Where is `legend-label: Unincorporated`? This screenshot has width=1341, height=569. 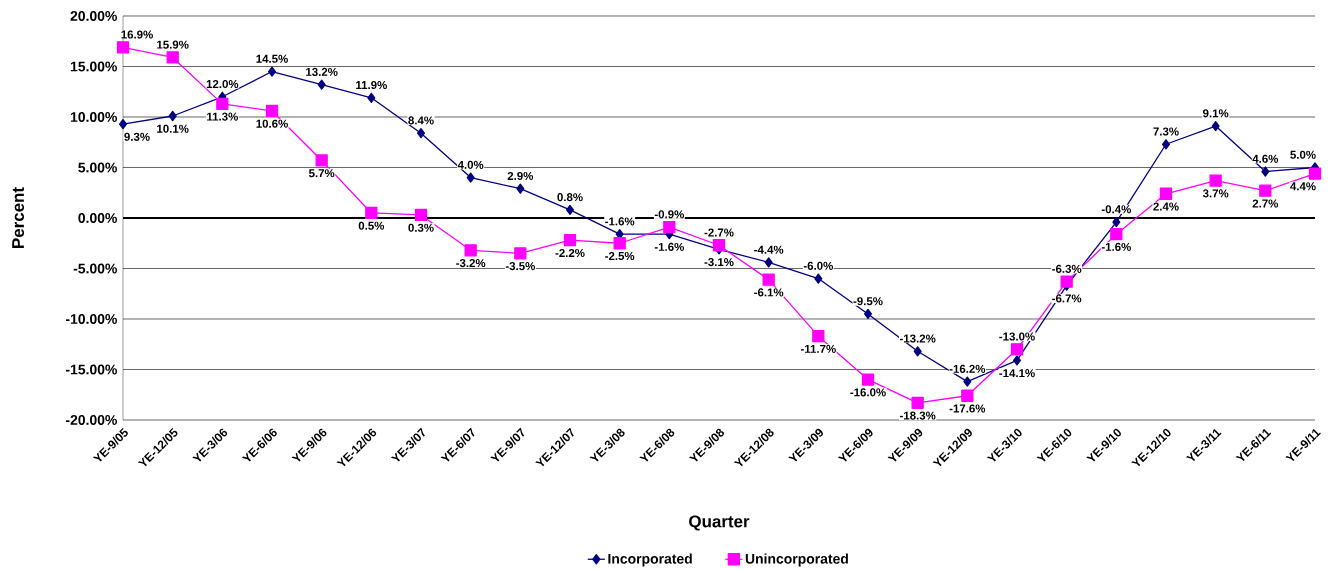 legend-label: Unincorporated is located at coordinates (796, 560).